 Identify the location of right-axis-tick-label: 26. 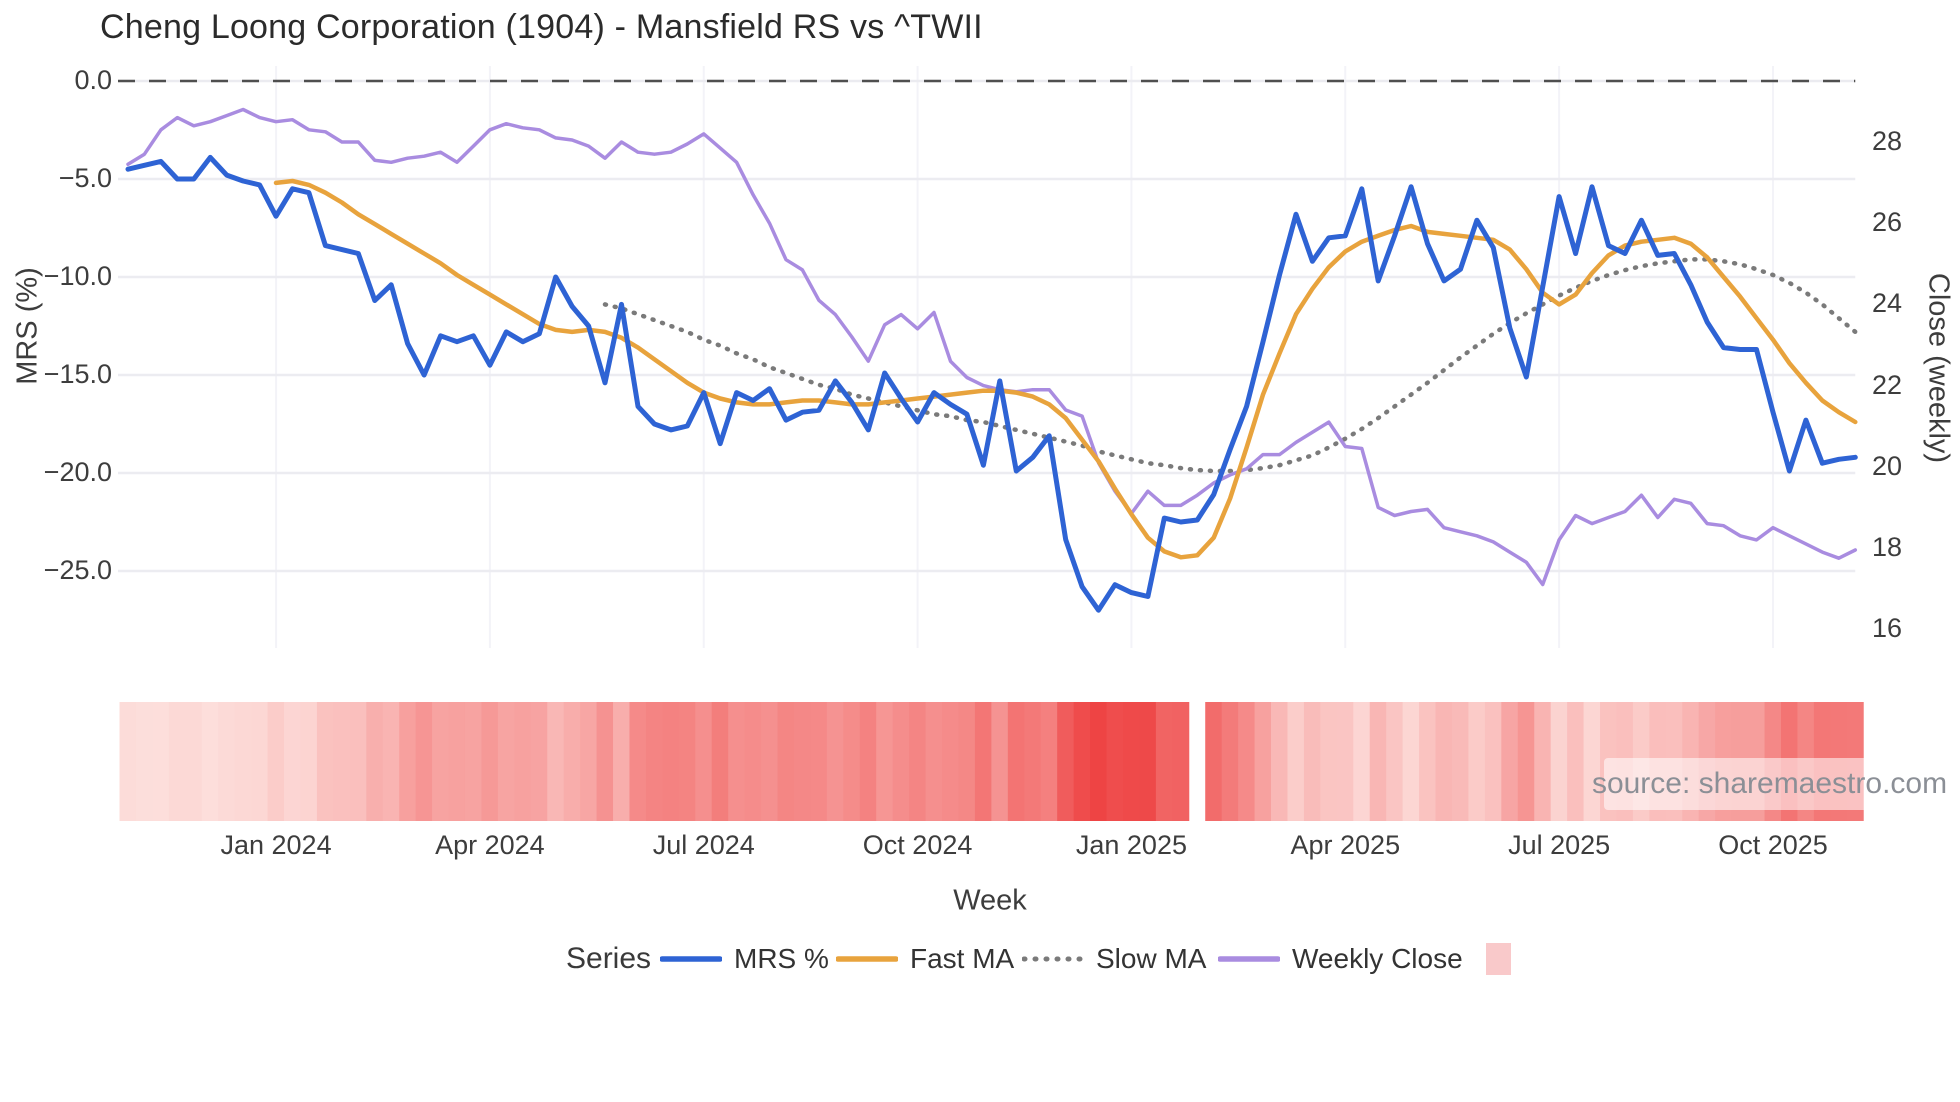
(1887, 222).